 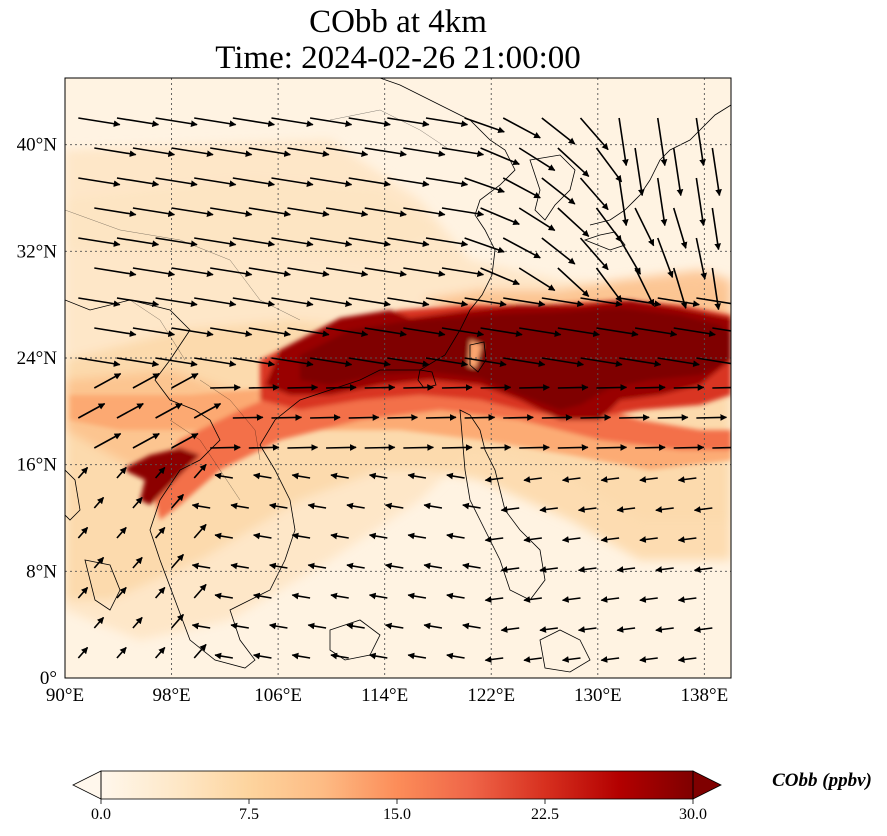 What do you see at coordinates (491, 695) in the screenshot?
I see `longitude-tick-label: 122°E` at bounding box center [491, 695].